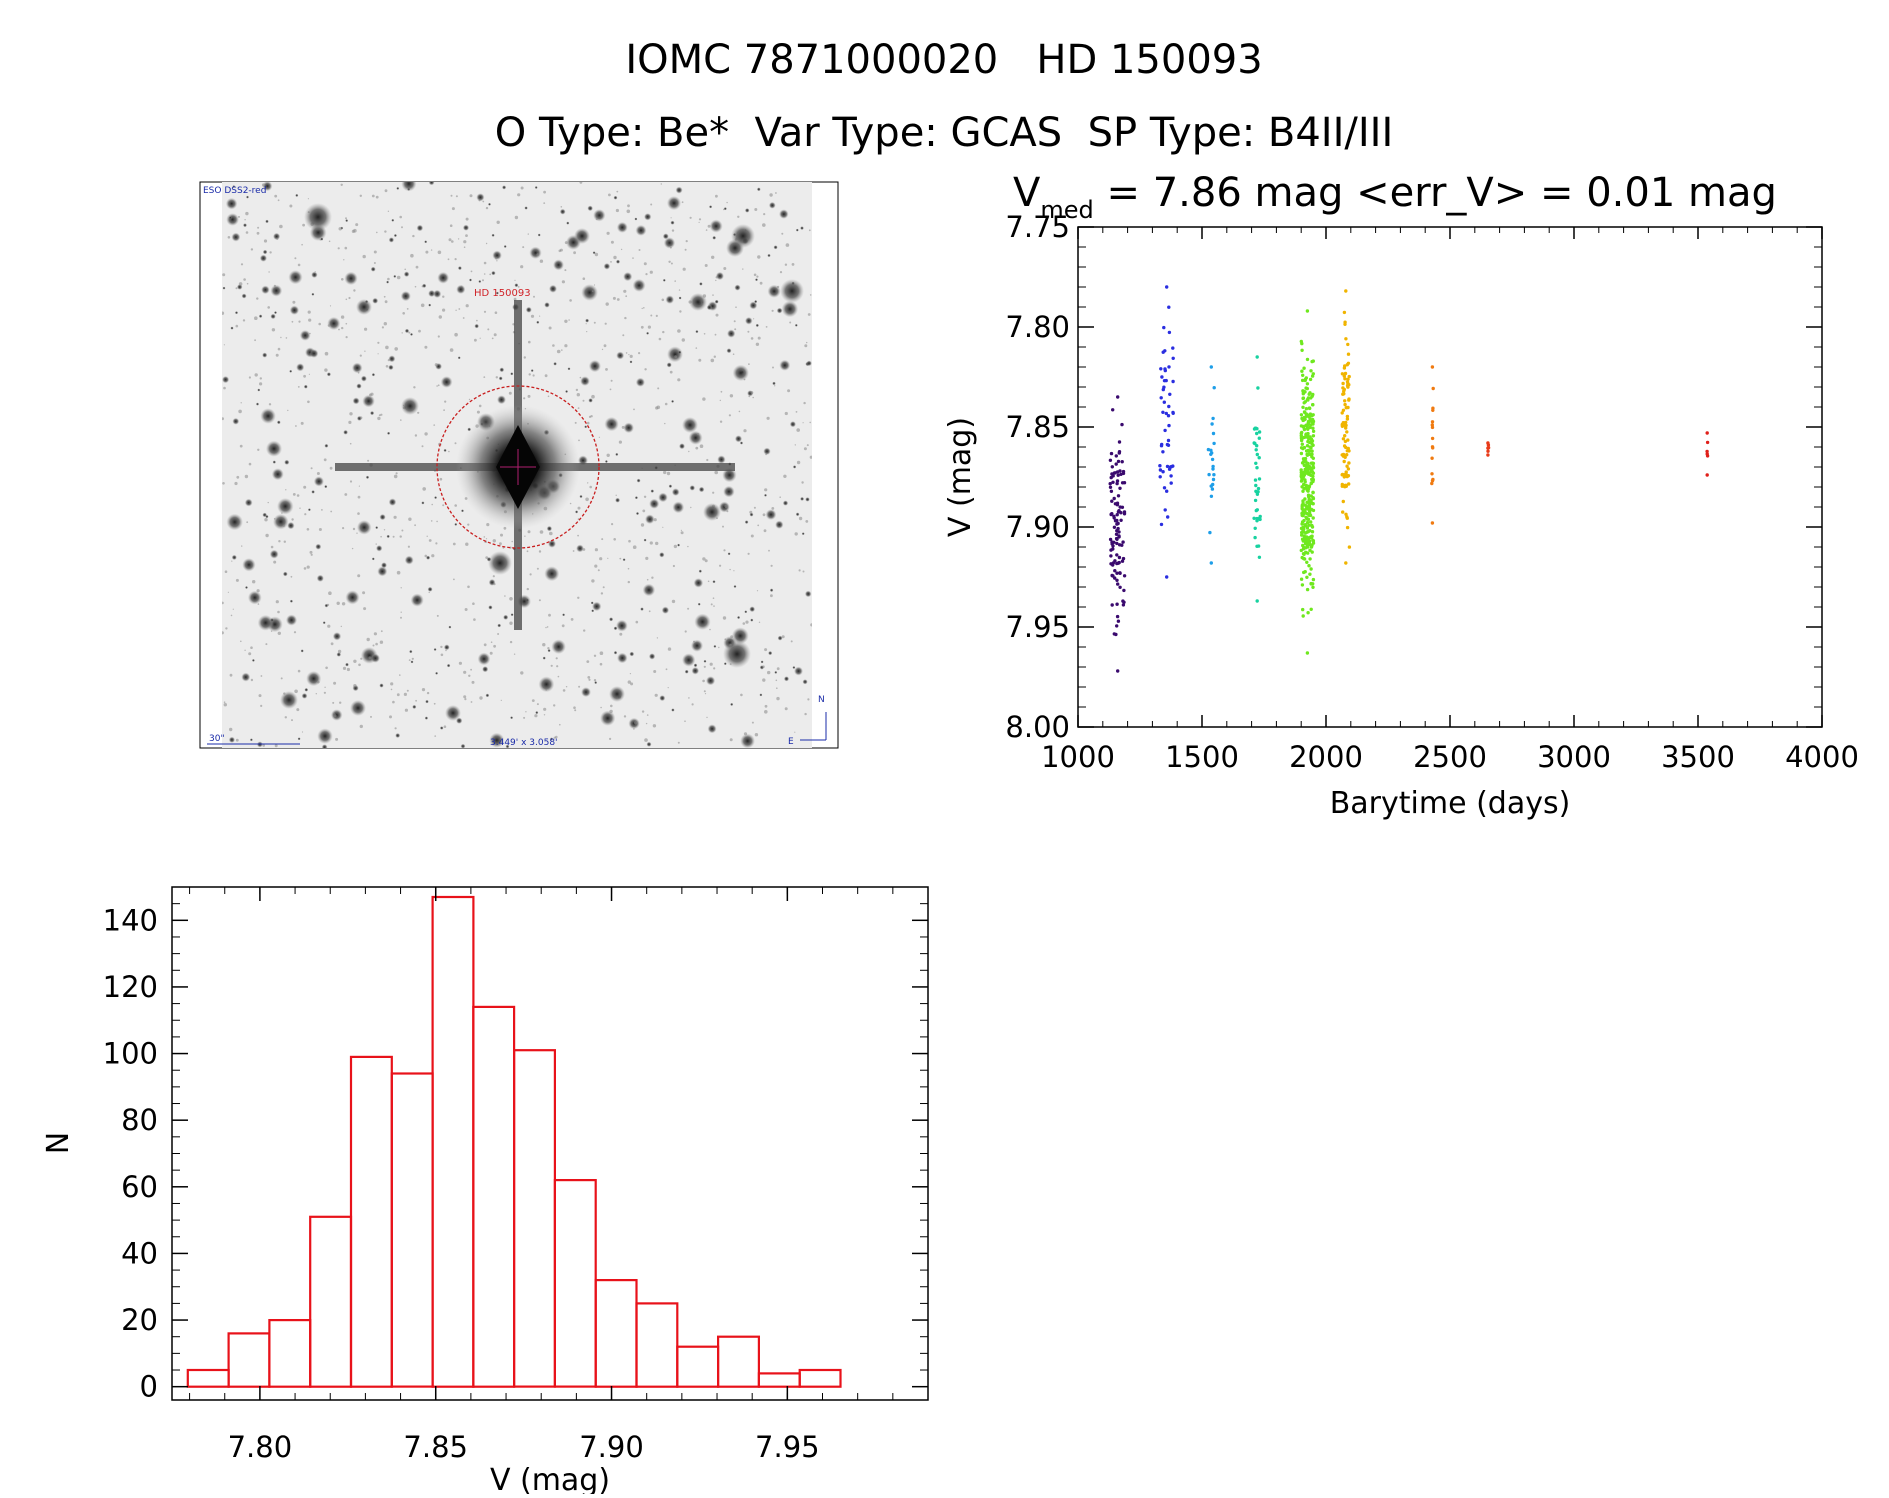 The height and width of the screenshot is (1498, 1889). I want to click on histogram-xtick-label: 7.85, so click(435, 1447).